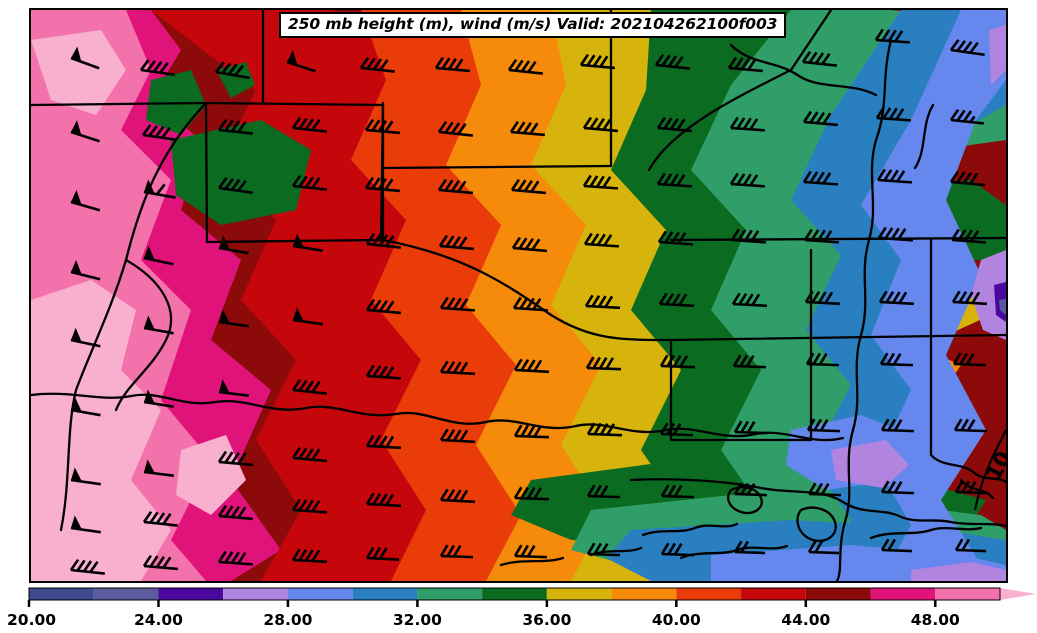  I want to click on colorbar-segments, so click(532, 594).